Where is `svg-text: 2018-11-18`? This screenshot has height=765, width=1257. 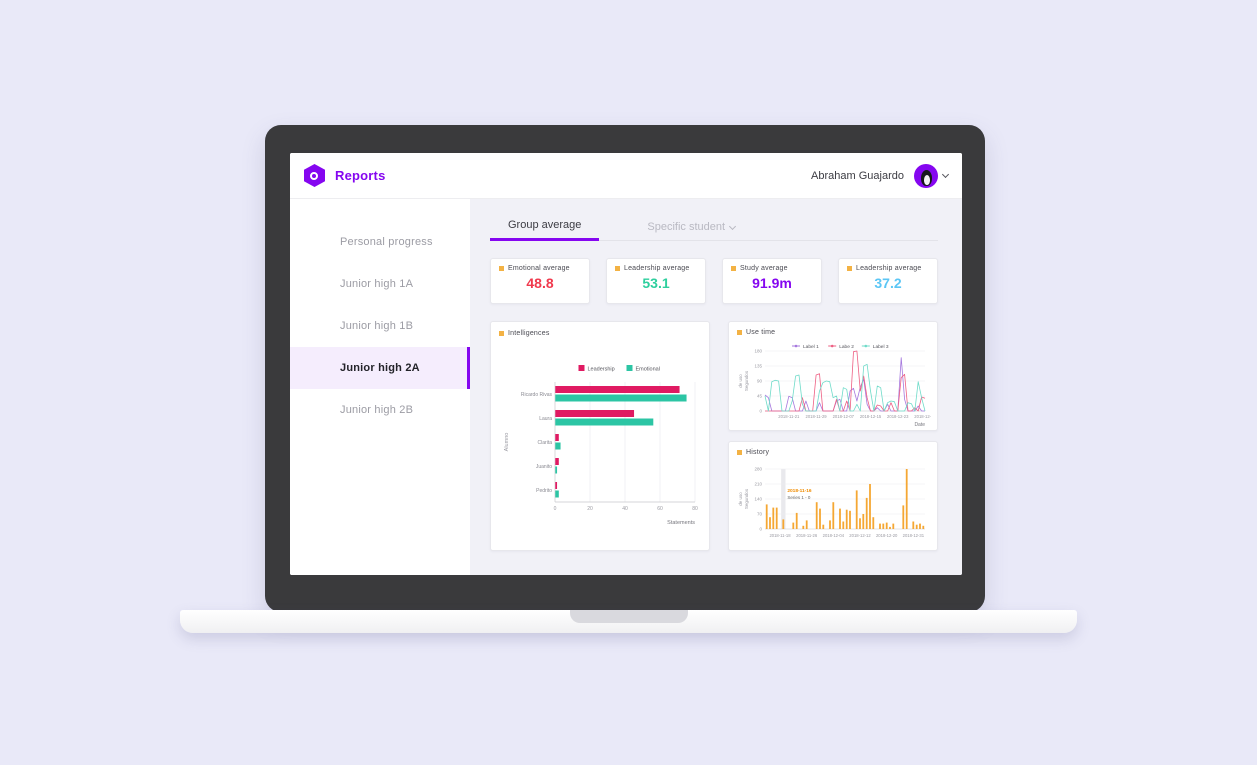
svg-text: 2018-11-18 is located at coordinates (780, 535).